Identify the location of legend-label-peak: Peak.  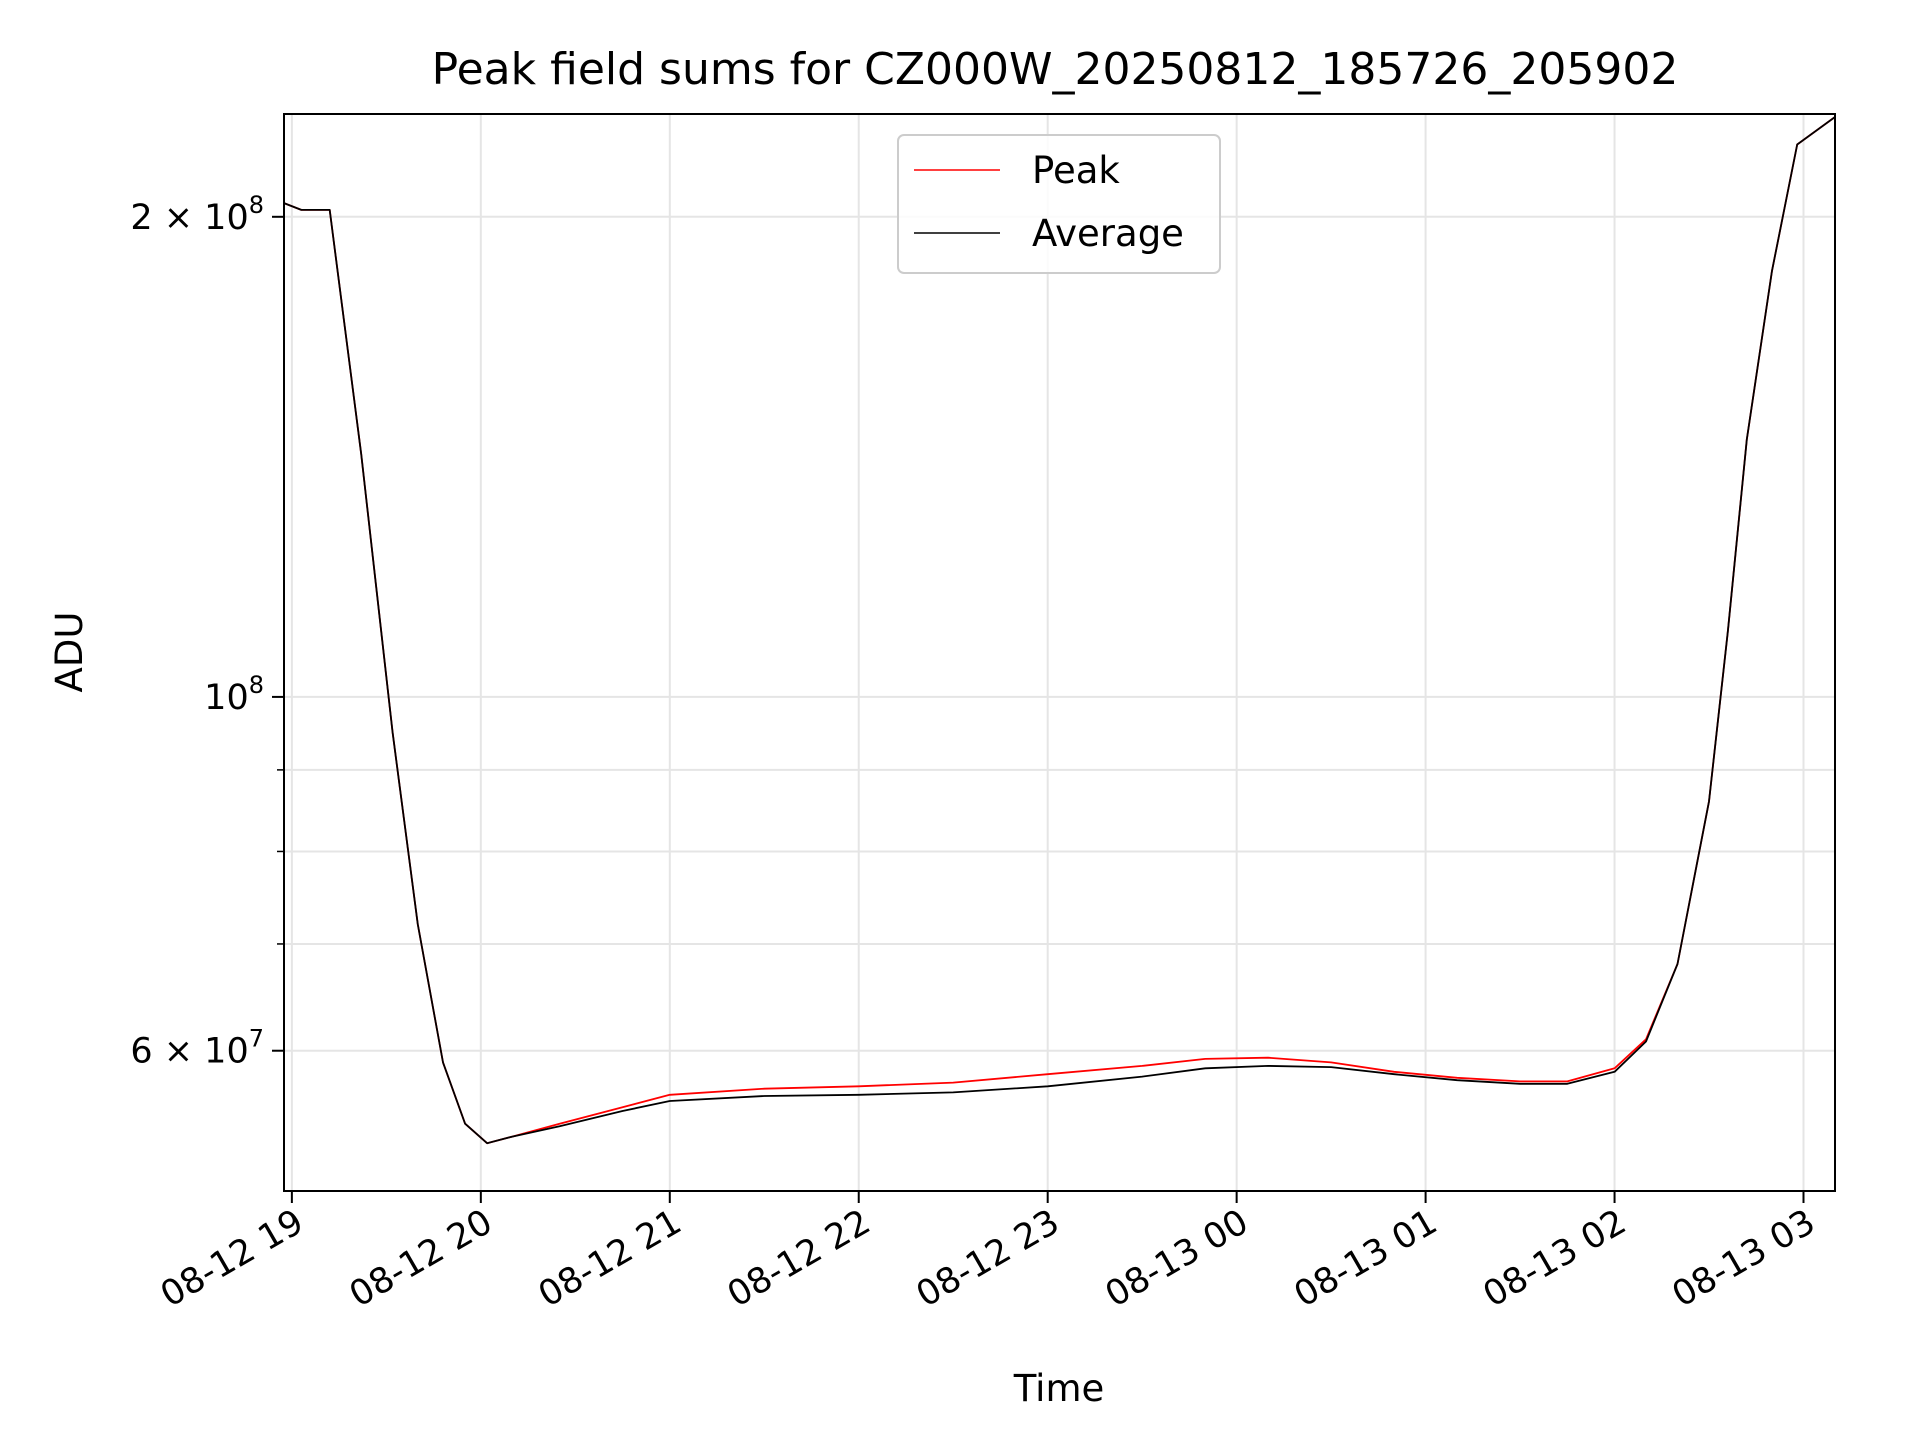
(1076, 170).